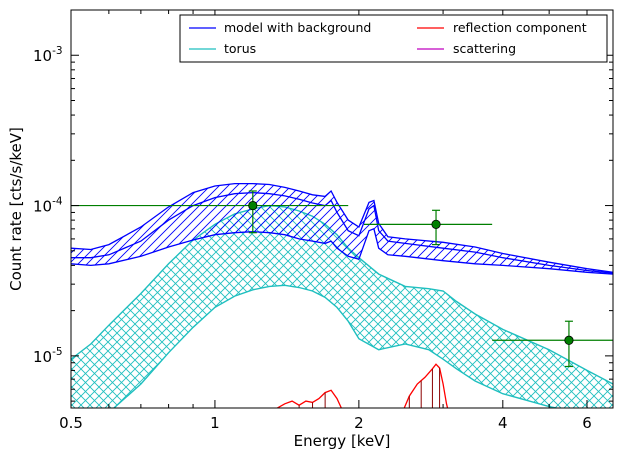  Describe the element at coordinates (520, 27) in the screenshot. I see `legend-label-reflection: reflection component` at that location.